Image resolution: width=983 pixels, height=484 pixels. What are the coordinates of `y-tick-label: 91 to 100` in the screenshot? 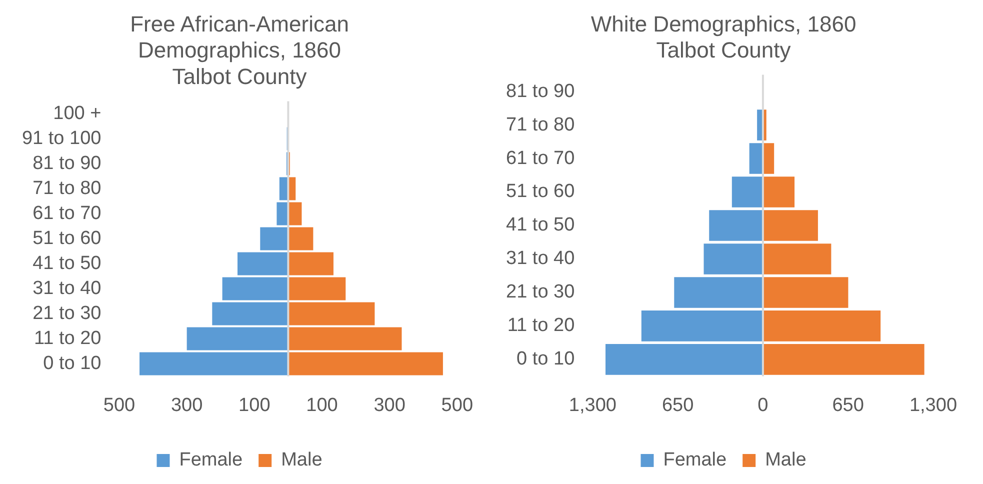 It's located at (62, 138).